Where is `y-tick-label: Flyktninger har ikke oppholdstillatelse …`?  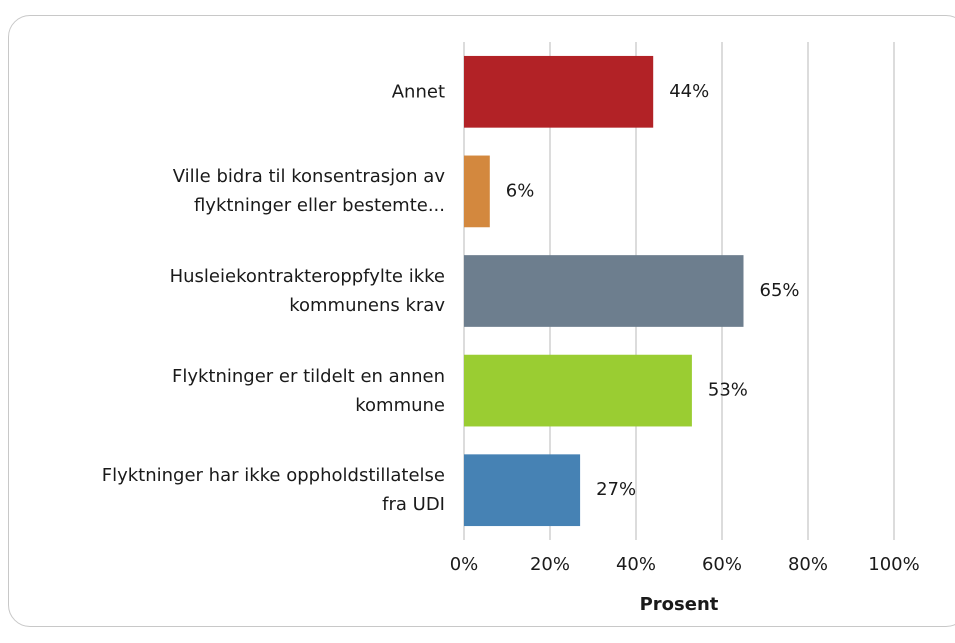 y-tick-label: Flyktninger har ikke oppholdstillatelse … is located at coordinates (273, 490).